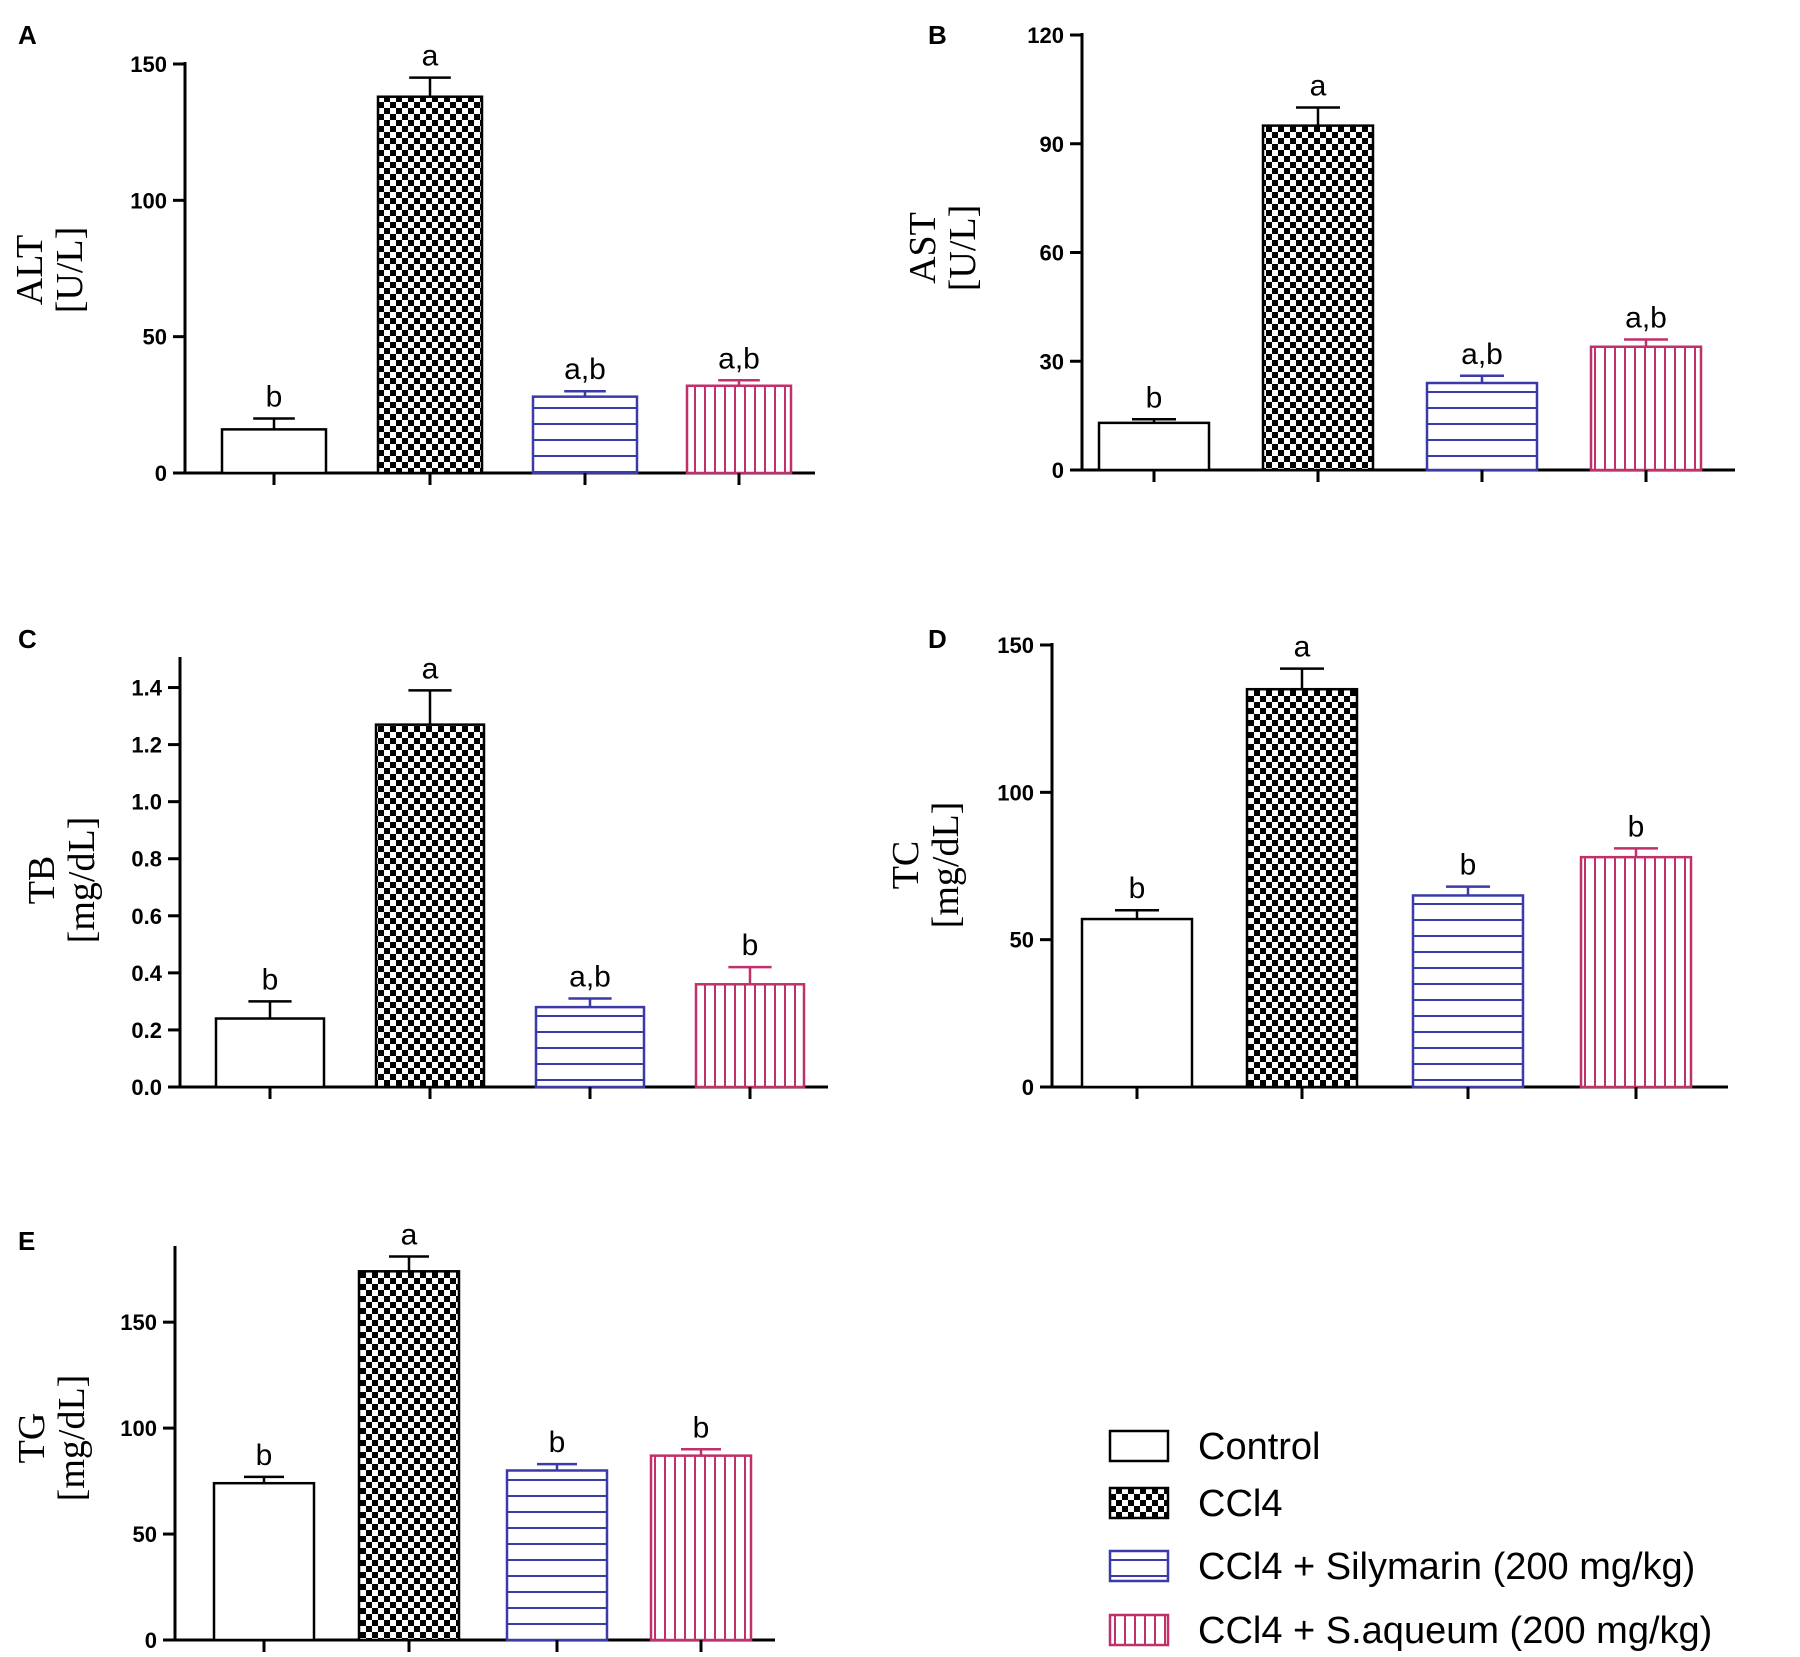  Describe the element at coordinates (1195, 1504) in the screenshot. I see `legend-item: CCl4` at that location.